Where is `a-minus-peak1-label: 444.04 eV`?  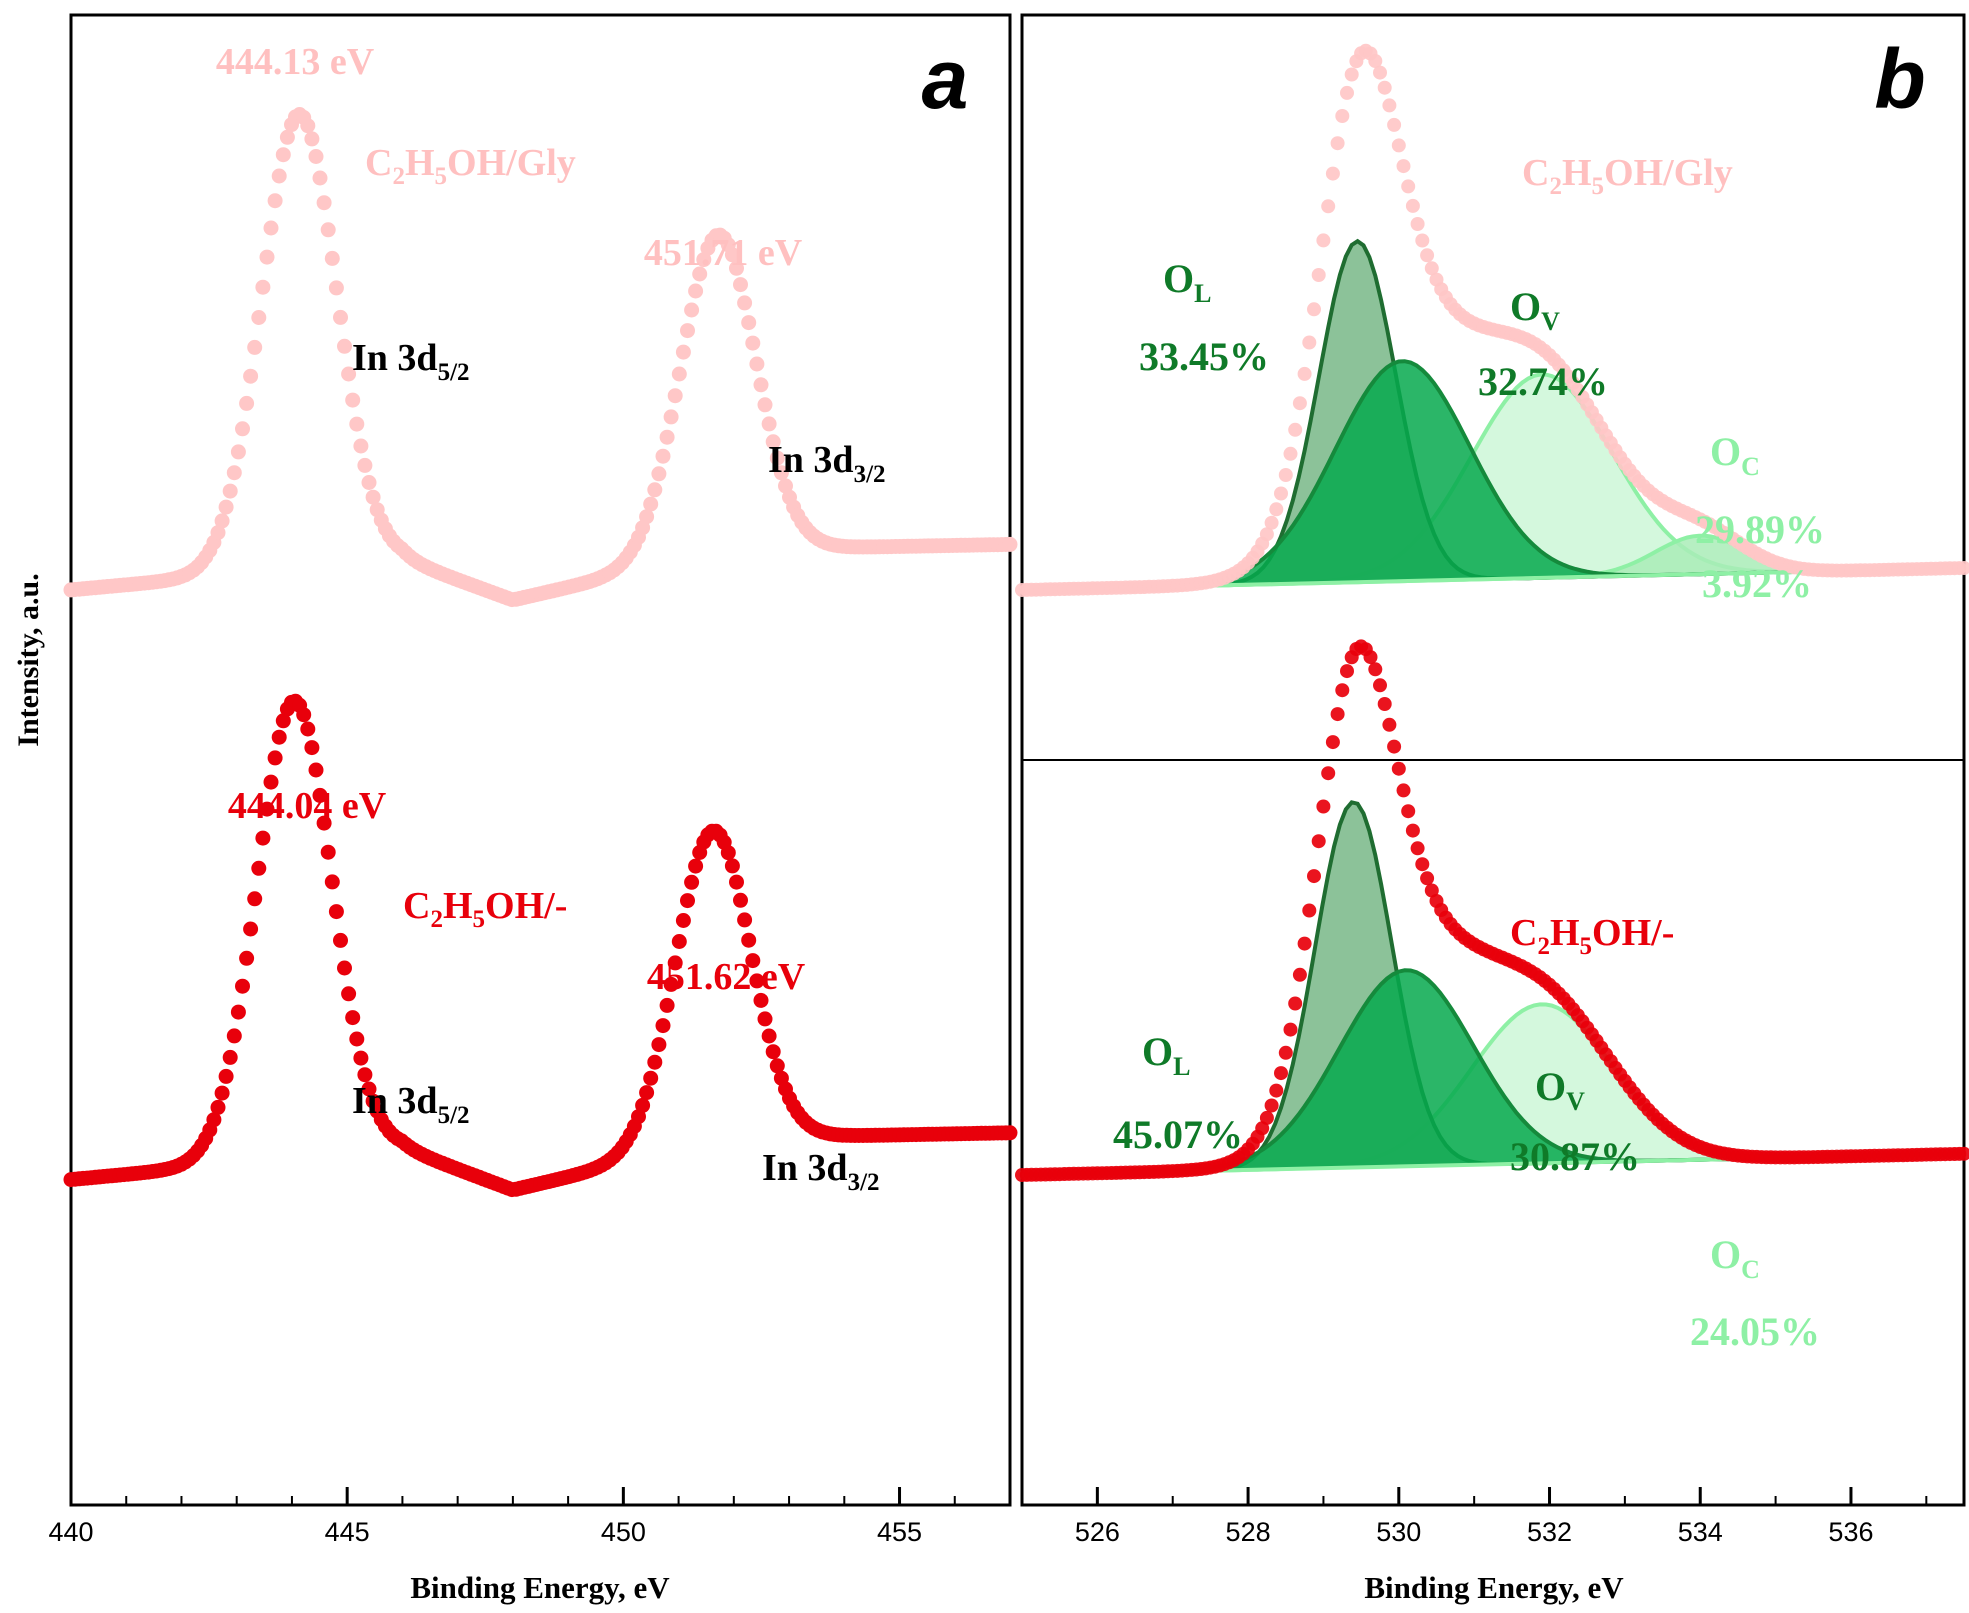 a-minus-peak1-label: 444.04 eV is located at coordinates (307, 806).